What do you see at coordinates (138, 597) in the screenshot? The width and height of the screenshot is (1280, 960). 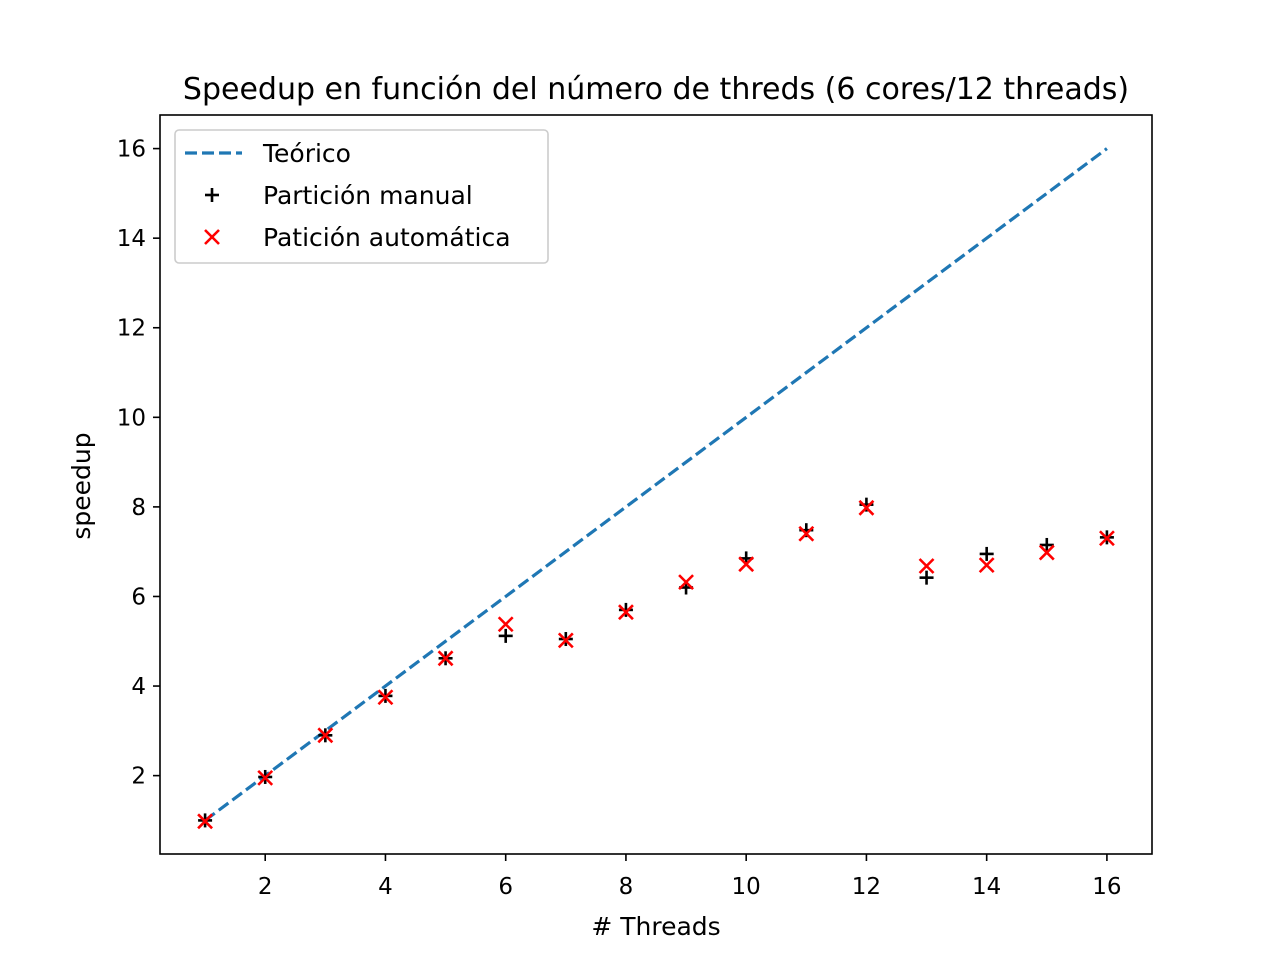 I see `y-tick-label-6: 6` at bounding box center [138, 597].